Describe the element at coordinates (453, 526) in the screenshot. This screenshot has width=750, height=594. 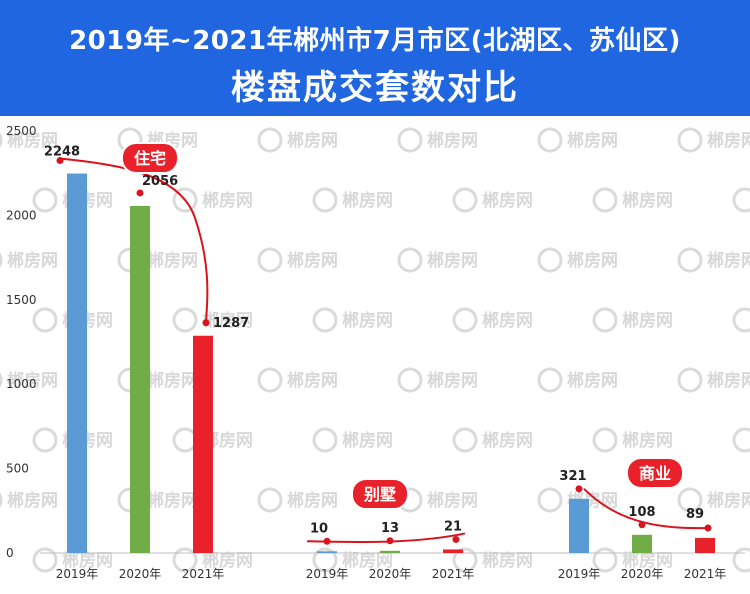
I see `data-label: 21` at that location.